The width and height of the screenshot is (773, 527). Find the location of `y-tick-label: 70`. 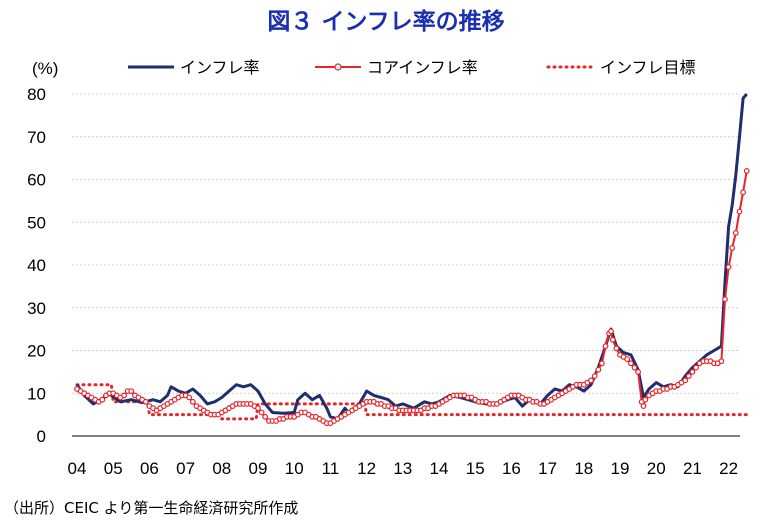

y-tick-label: 70 is located at coordinates (36, 137).